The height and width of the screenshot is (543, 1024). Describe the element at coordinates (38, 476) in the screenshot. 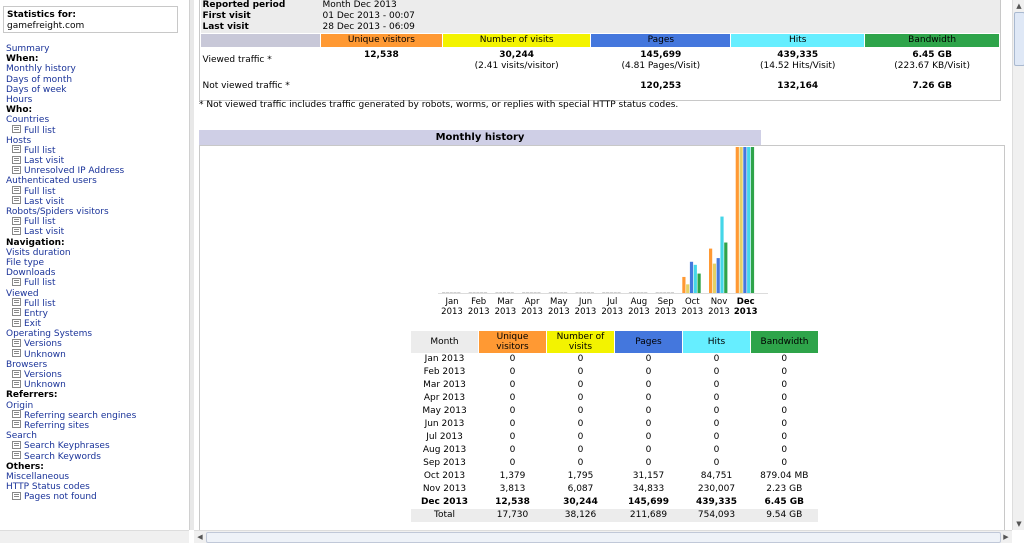

I see `menu-item-link: Miscellaneous` at that location.